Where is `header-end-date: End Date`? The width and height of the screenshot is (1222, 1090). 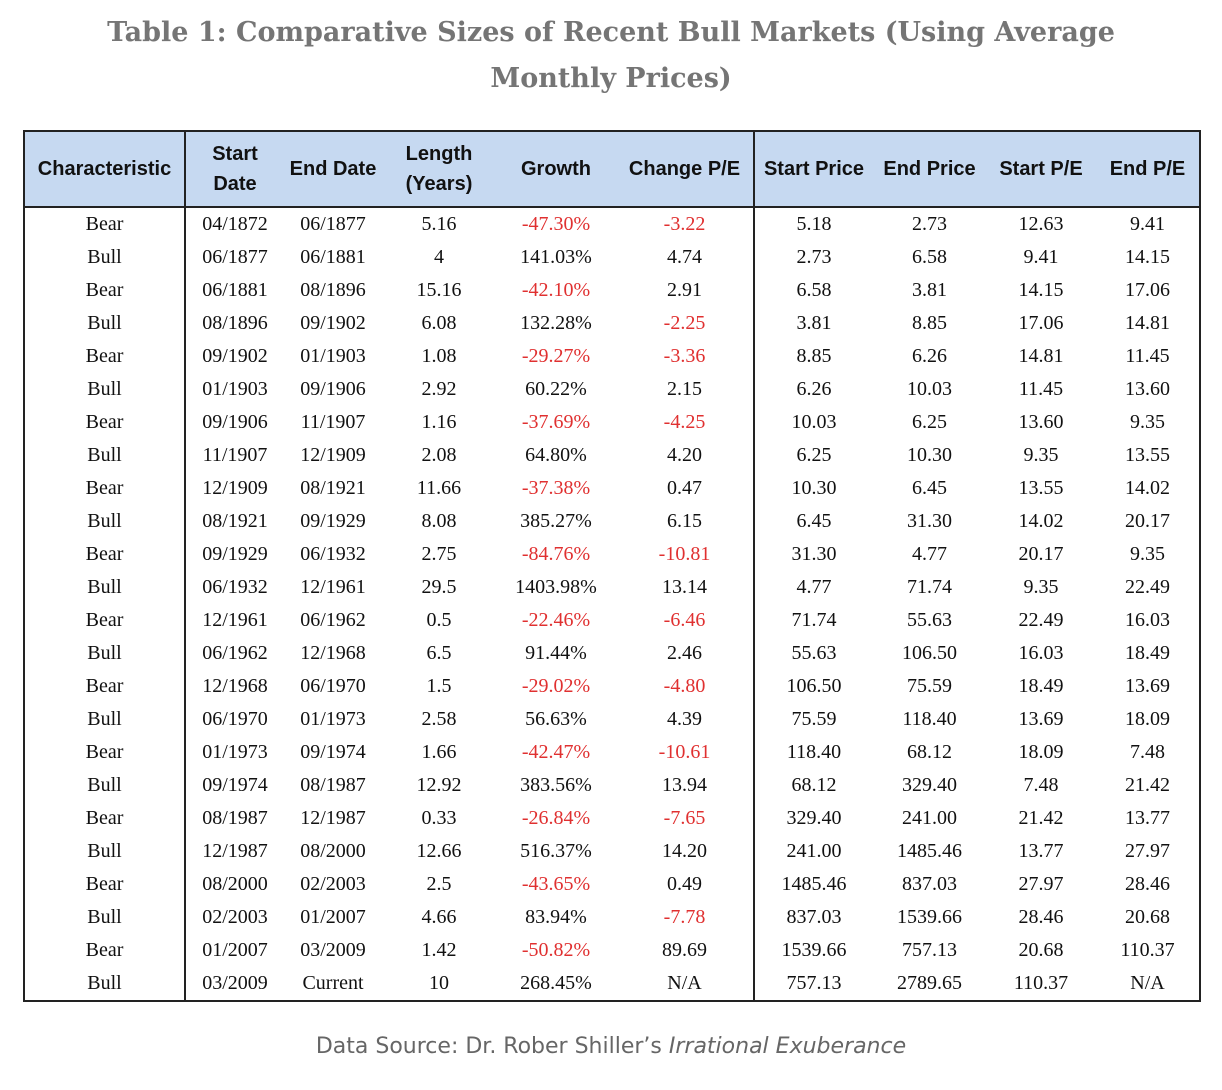 header-end-date: End Date is located at coordinates (333, 169).